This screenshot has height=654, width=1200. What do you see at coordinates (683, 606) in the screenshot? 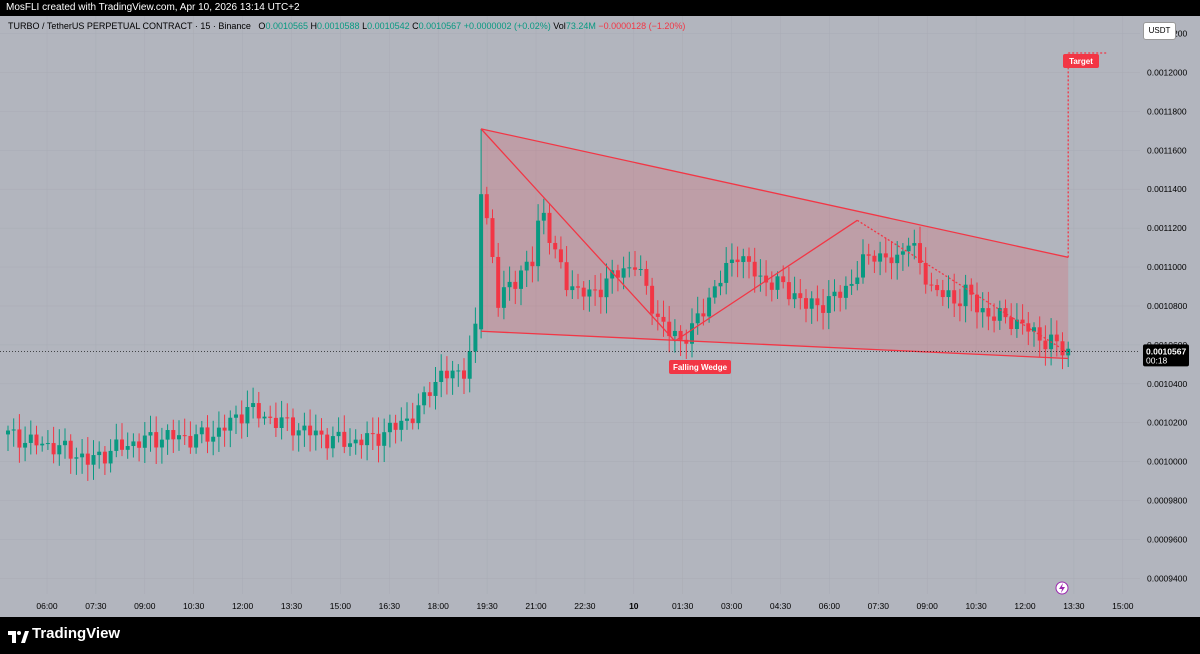
I see `x-tick-label: 01:30` at bounding box center [683, 606].